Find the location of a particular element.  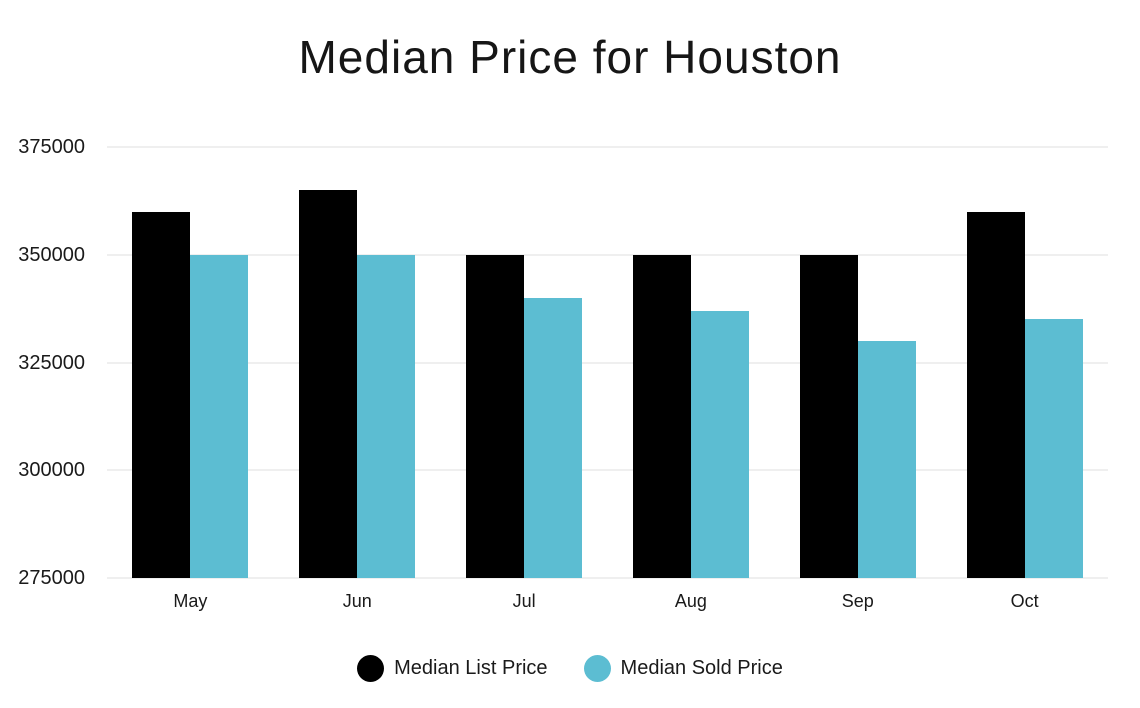

bar-median-sold-price-may is located at coordinates (219, 416).